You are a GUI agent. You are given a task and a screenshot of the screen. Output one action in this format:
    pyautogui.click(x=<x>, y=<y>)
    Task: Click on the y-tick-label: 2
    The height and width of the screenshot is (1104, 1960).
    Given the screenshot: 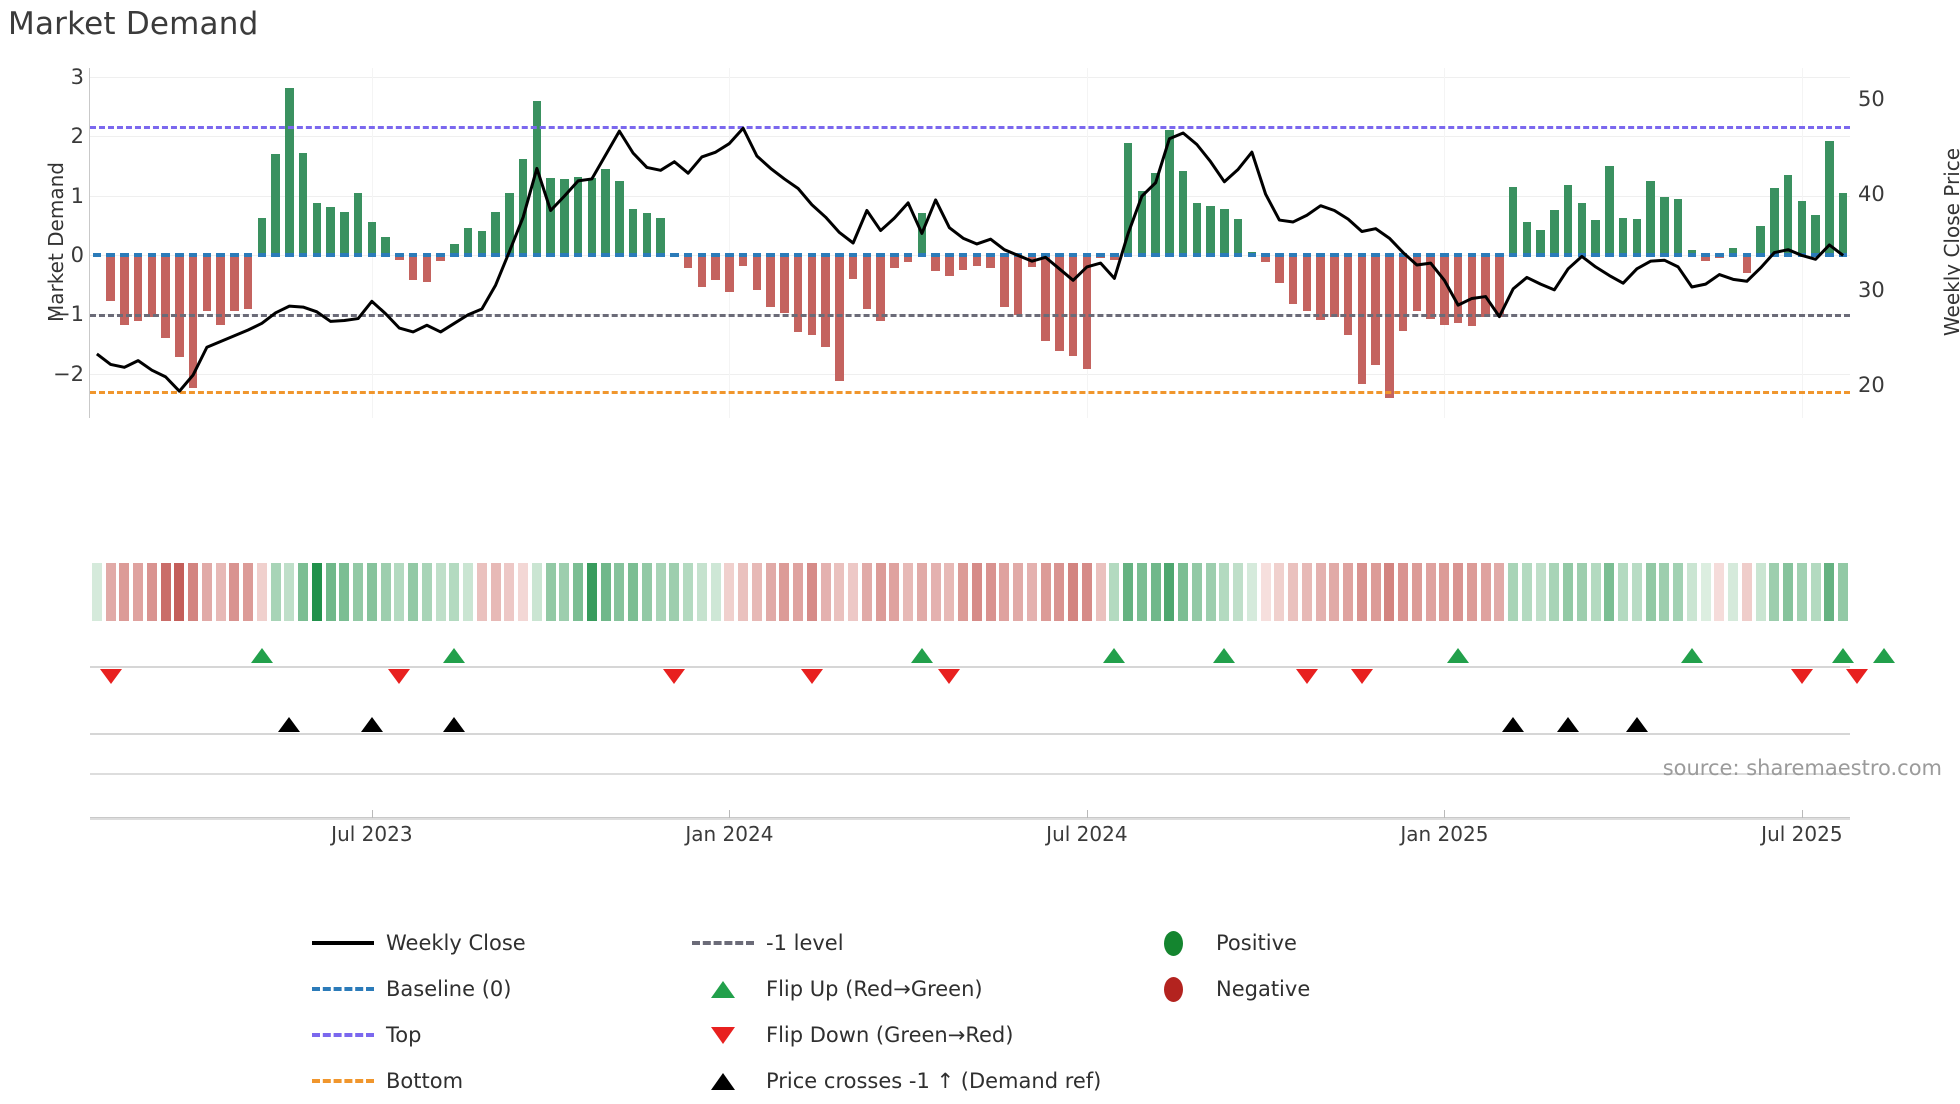 What is the action you would take?
    pyautogui.click(x=77, y=136)
    